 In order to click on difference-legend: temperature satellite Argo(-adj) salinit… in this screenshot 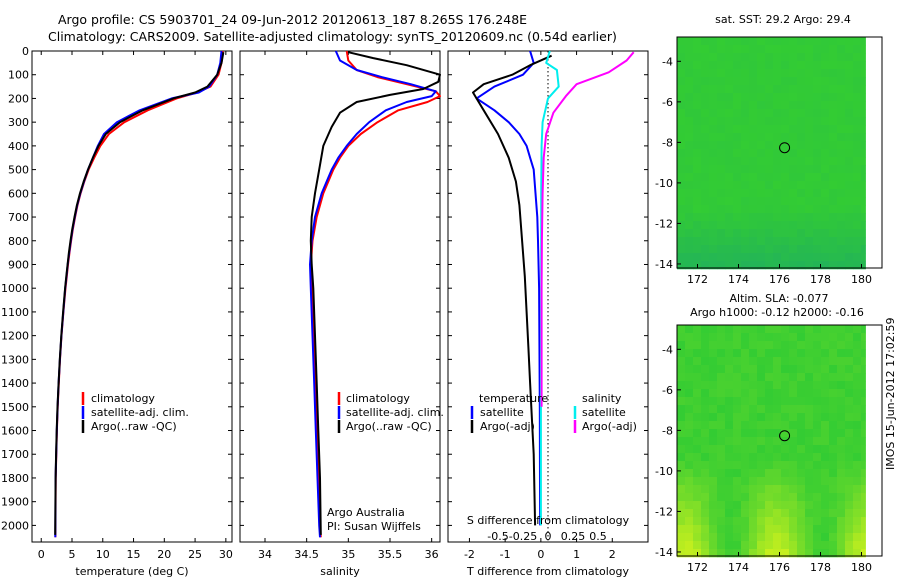, I will do `click(553, 412)`.